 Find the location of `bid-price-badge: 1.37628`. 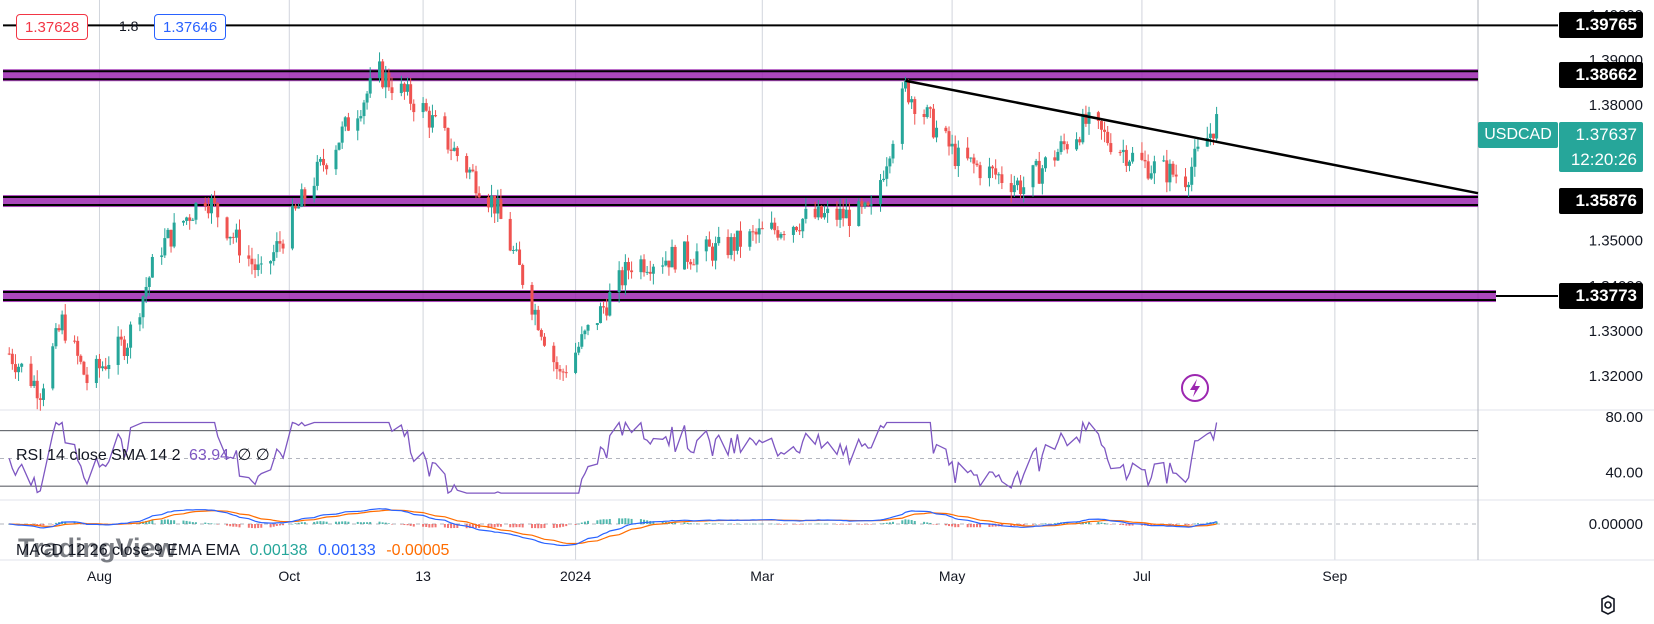

bid-price-badge: 1.37628 is located at coordinates (52, 27).